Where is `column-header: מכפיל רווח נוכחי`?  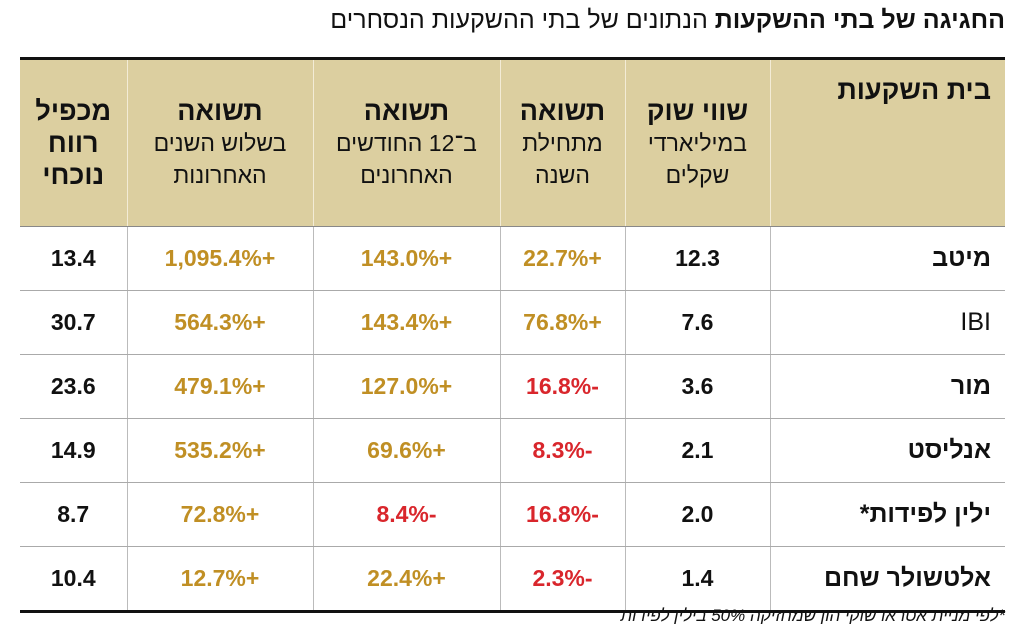 column-header: מכפיל רווח נוכחי is located at coordinates (73, 142).